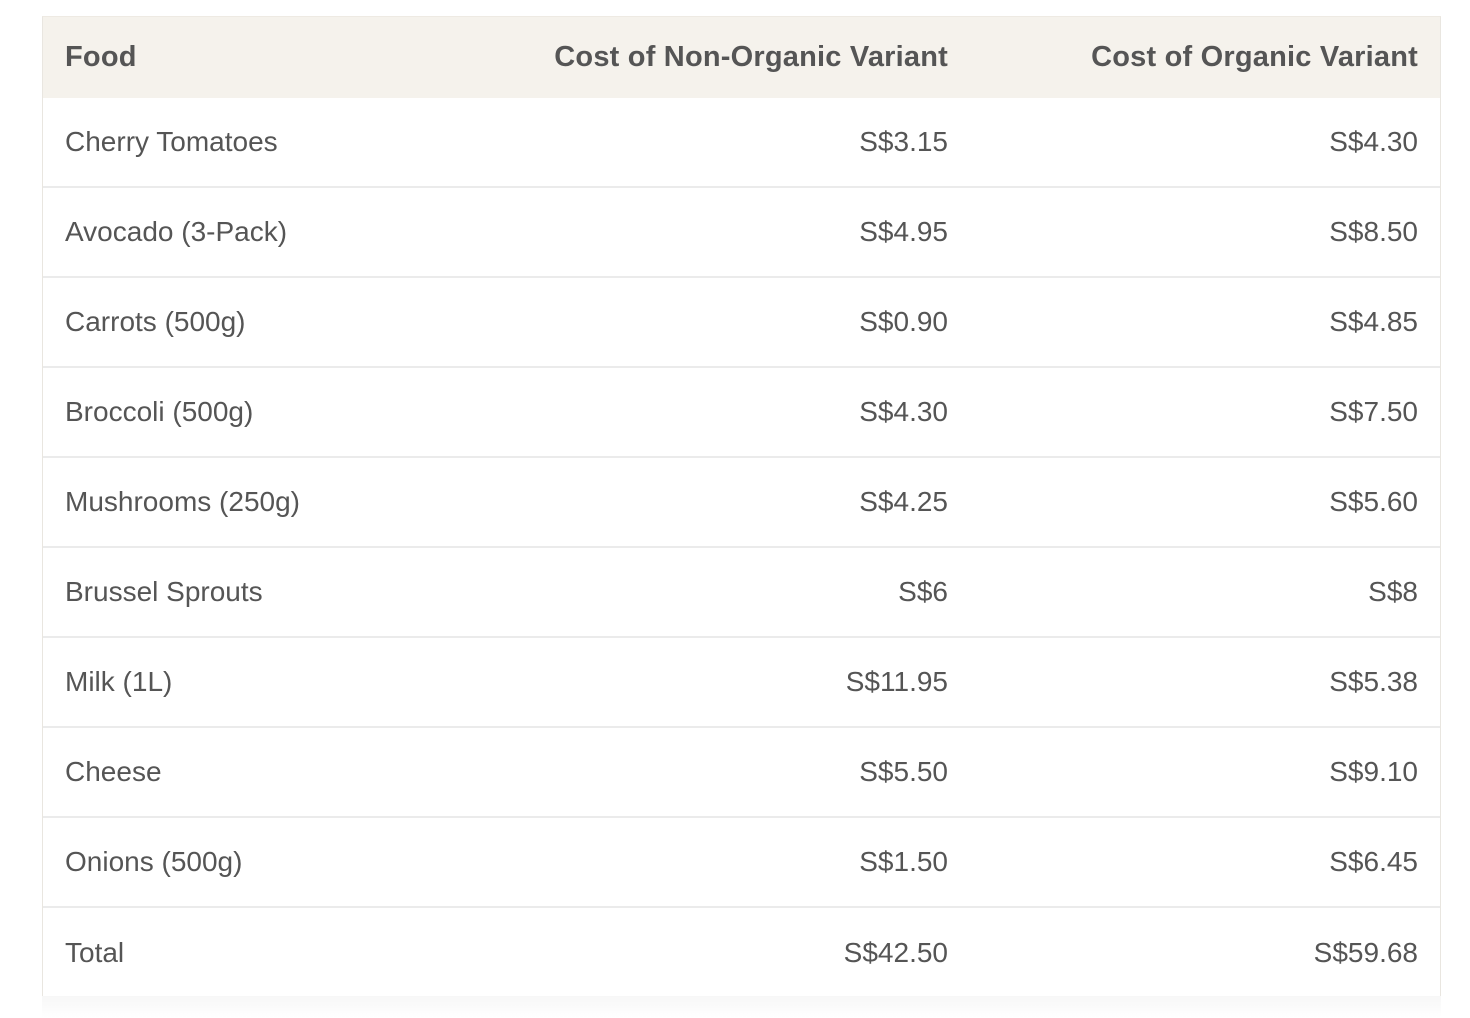 This screenshot has width=1470, height=1018. I want to click on non-organic-cost-cell: S$6, so click(923, 591).